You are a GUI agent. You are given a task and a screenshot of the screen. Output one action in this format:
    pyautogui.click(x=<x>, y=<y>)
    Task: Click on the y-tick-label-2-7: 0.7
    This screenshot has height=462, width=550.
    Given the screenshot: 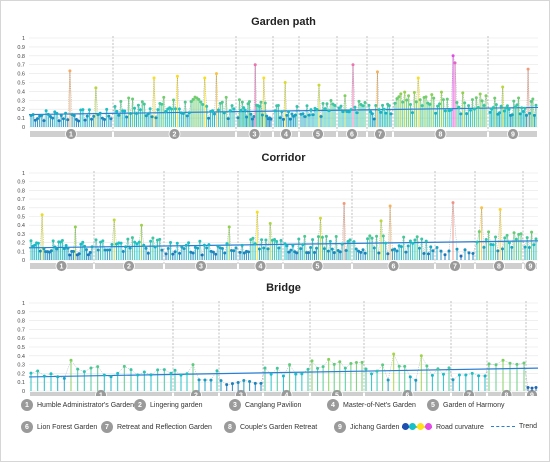 What is the action you would take?
    pyautogui.click(x=21, y=200)
    